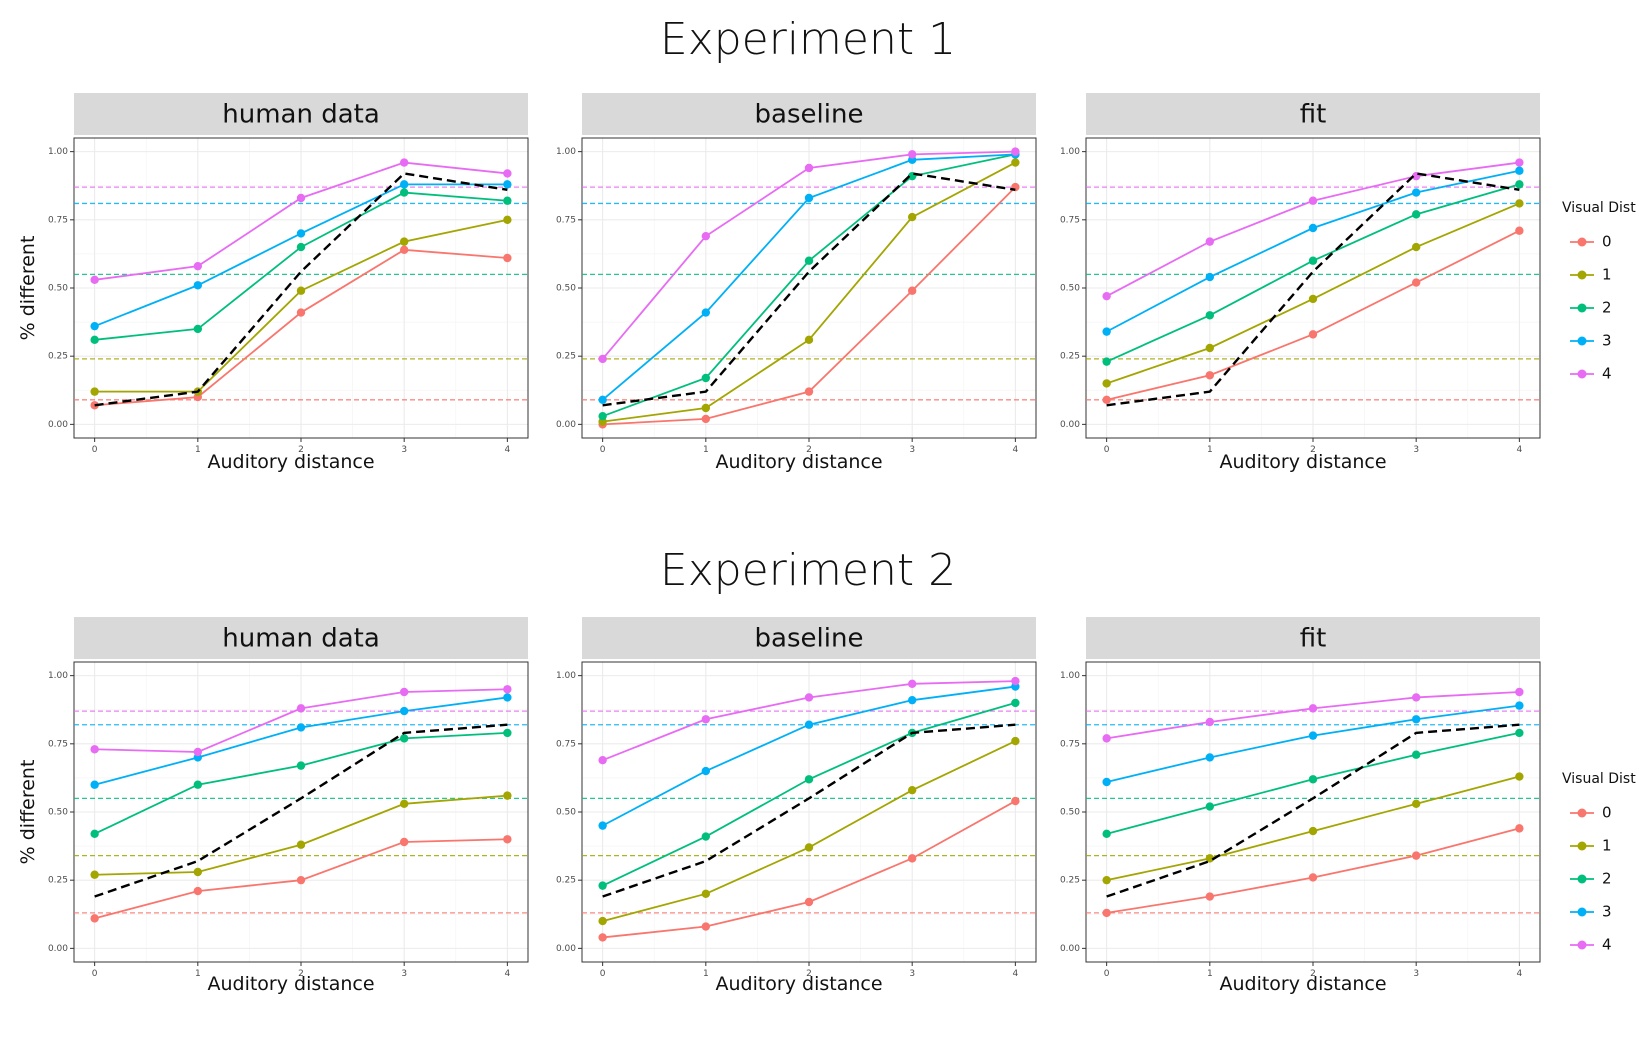 The width and height of the screenshot is (1640, 1060). I want to click on mean-line, so click(1313, 289).